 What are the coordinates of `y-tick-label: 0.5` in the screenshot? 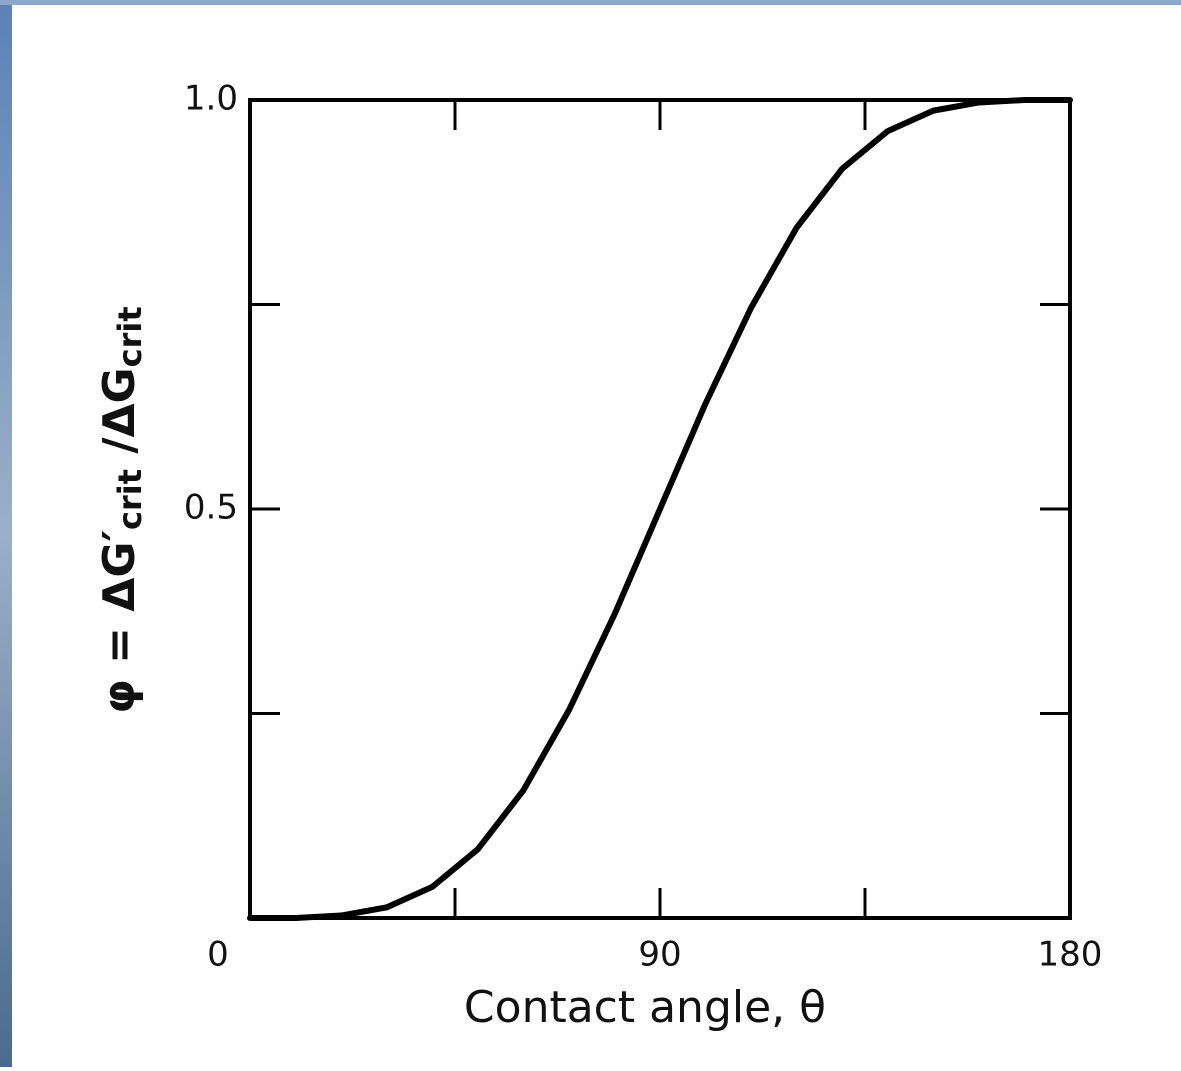 It's located at (211, 508).